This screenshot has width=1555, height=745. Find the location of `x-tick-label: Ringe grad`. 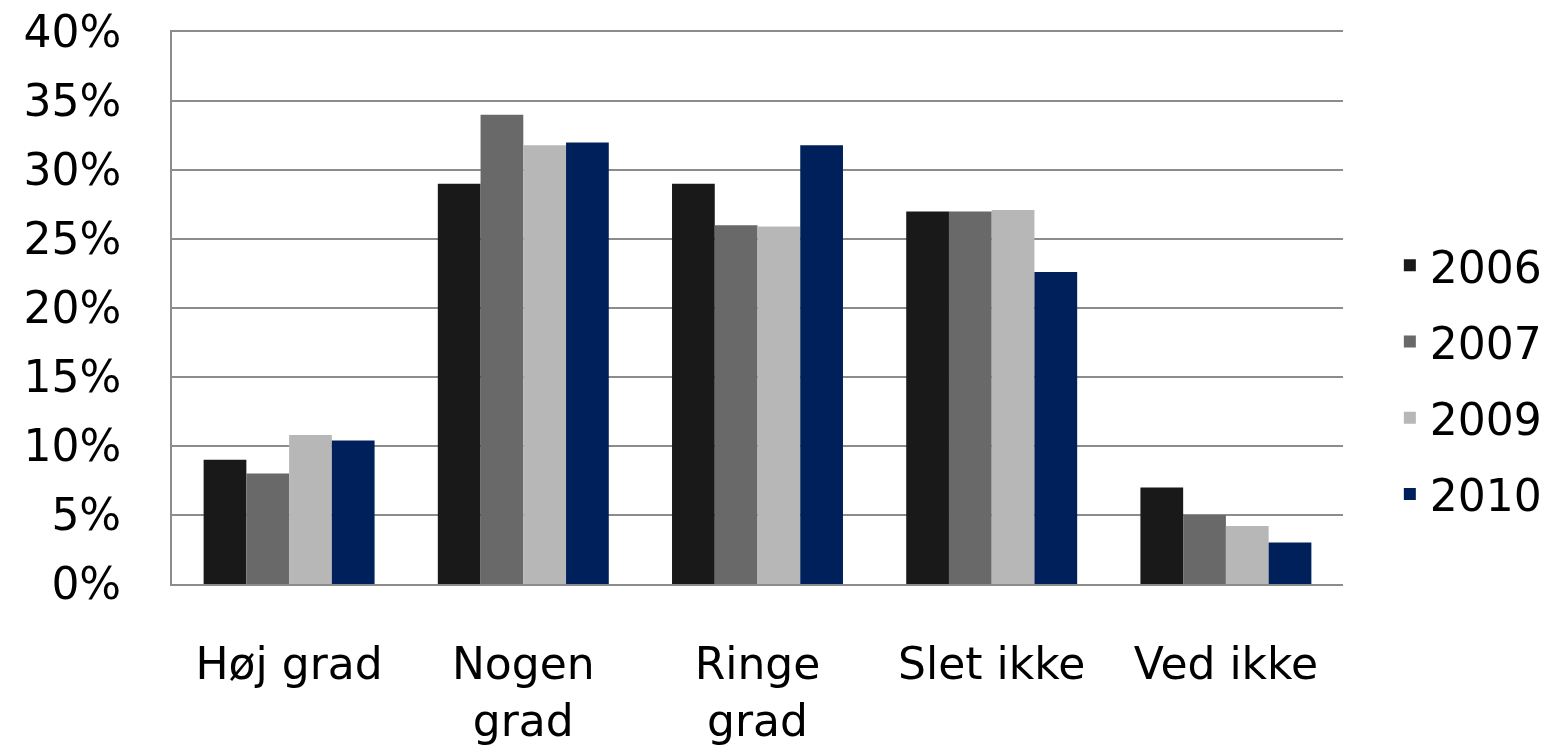

x-tick-label: Ringe grad is located at coordinates (757, 691).